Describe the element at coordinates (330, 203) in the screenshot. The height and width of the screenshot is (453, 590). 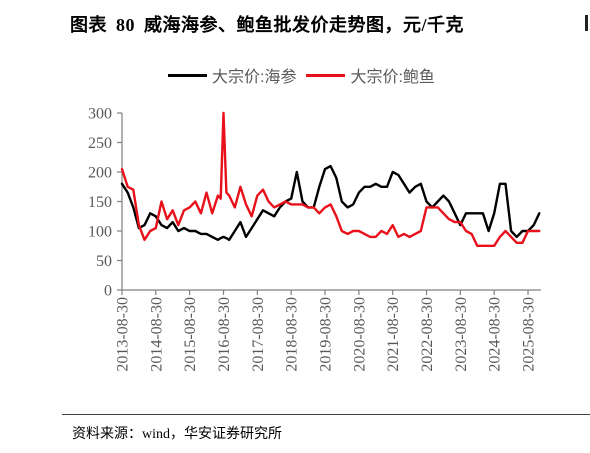
I see `series-line-haishen` at that location.